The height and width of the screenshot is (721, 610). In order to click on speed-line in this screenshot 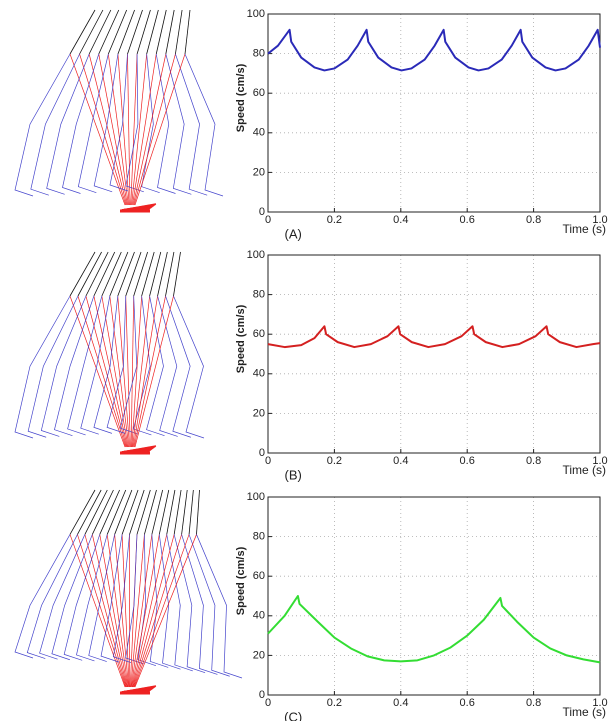, I will do `click(434, 337)`.